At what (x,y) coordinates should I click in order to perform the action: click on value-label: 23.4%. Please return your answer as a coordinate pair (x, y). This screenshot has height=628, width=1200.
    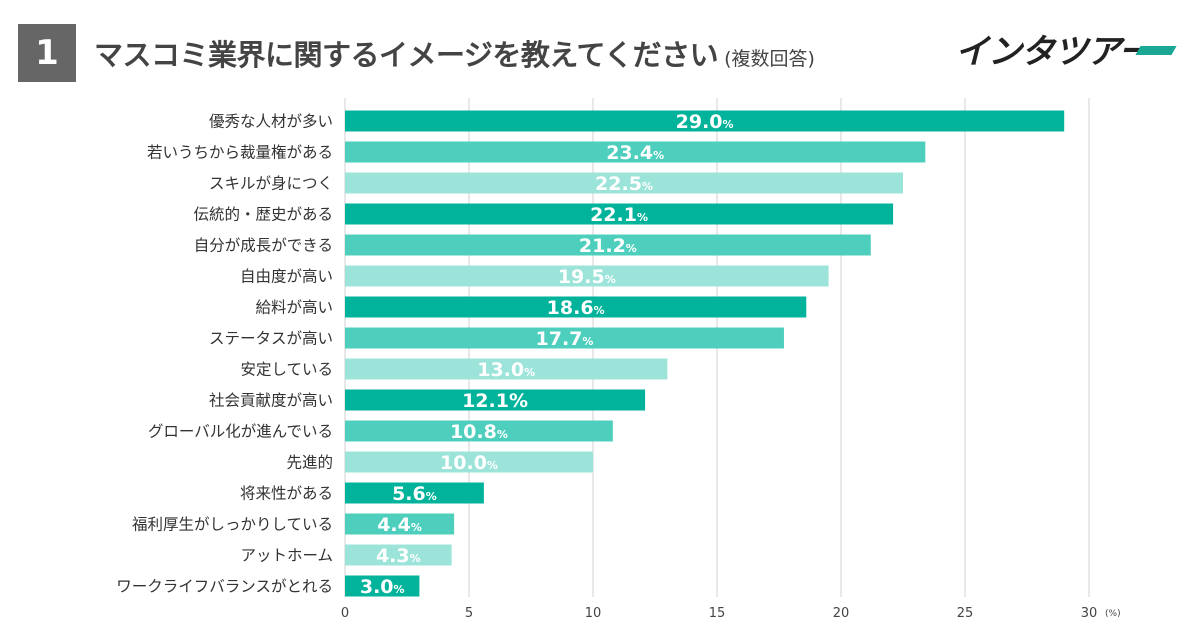
    Looking at the image, I should click on (635, 153).